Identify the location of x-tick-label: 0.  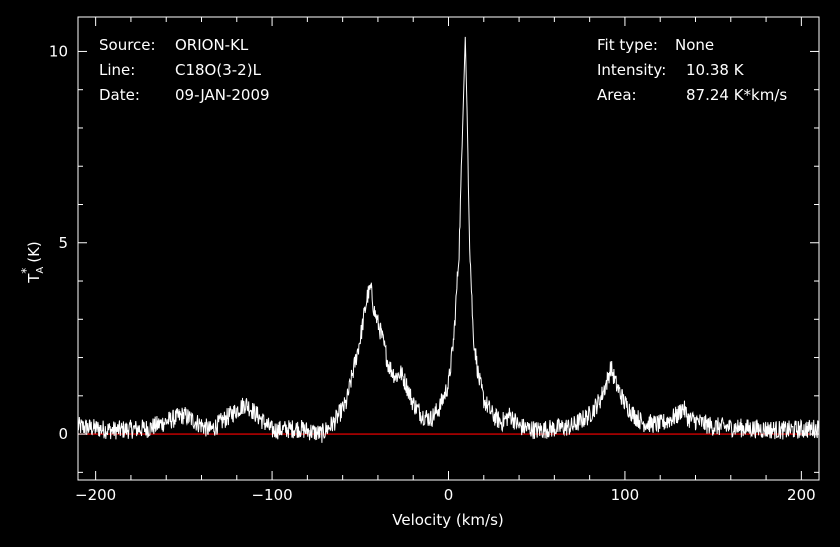
(449, 495).